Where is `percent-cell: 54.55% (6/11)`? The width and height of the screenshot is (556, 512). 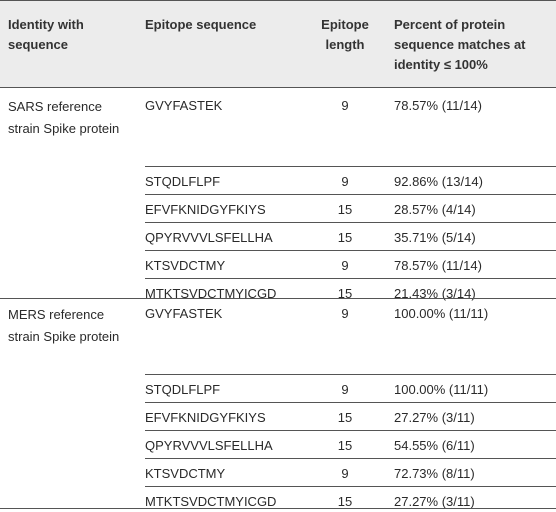
percent-cell: 54.55% (6/11) is located at coordinates (434, 445).